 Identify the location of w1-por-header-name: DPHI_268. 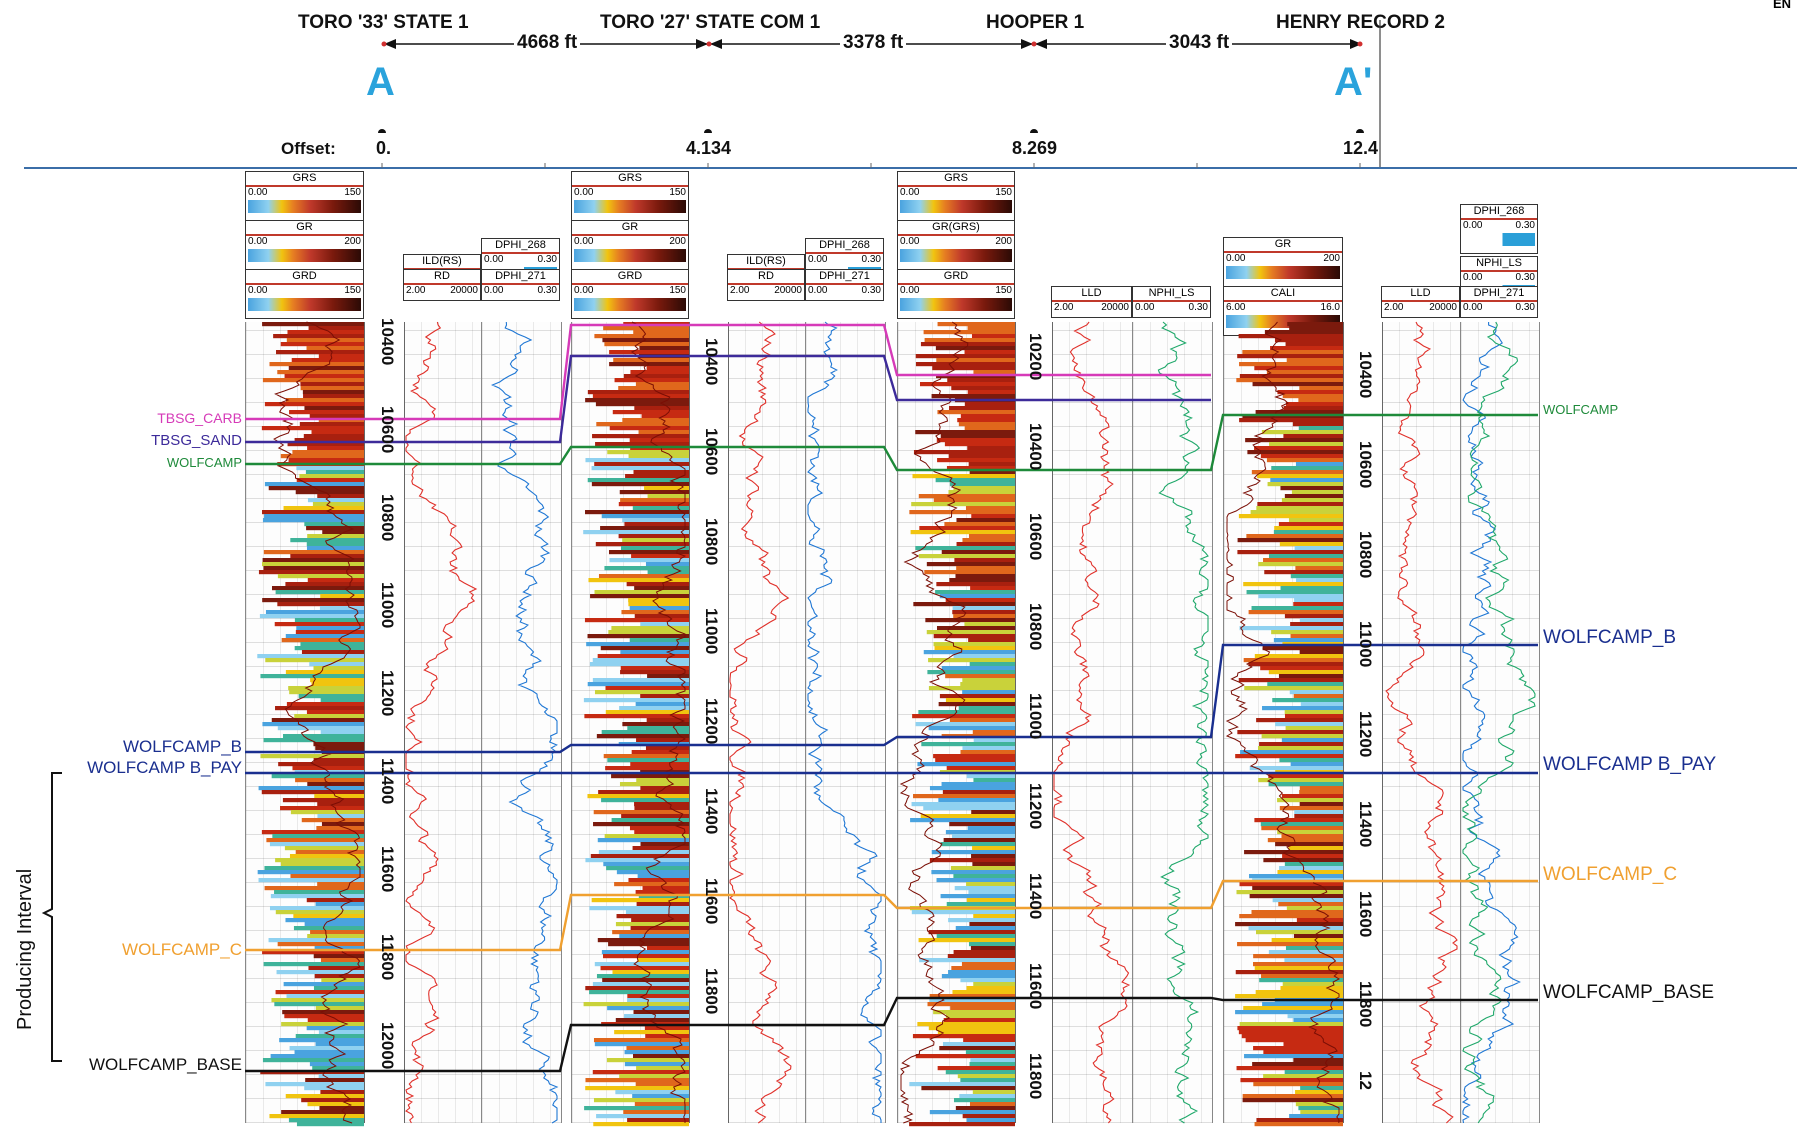
(520, 246).